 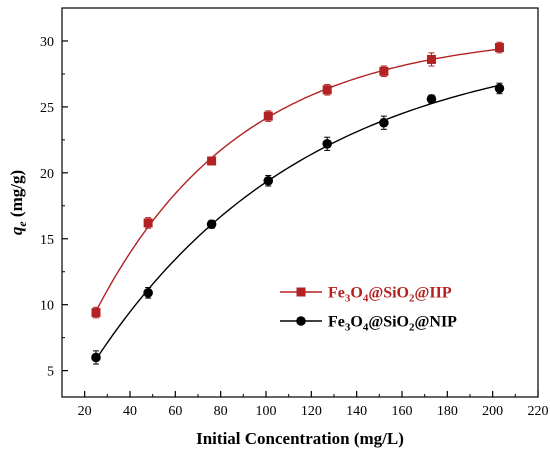 I want to click on legend-label-2: Fe3O4@SiO2@NIP, so click(x=392, y=324).